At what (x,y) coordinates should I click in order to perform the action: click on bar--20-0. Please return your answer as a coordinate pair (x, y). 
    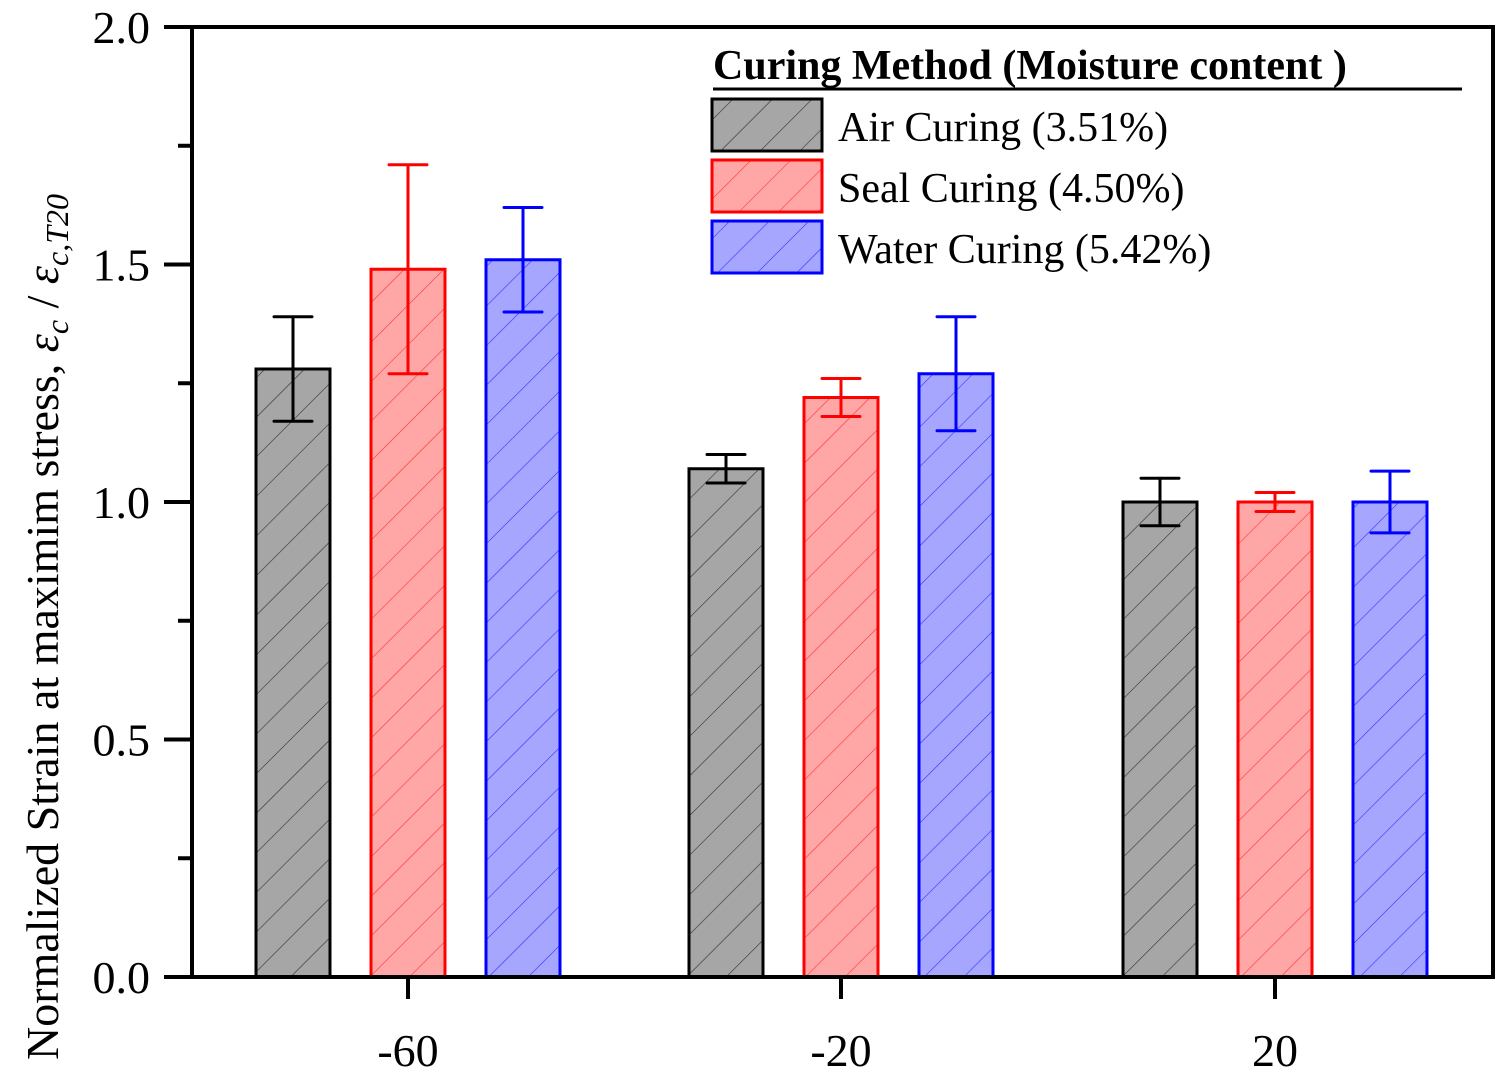
    Looking at the image, I should click on (726, 723).